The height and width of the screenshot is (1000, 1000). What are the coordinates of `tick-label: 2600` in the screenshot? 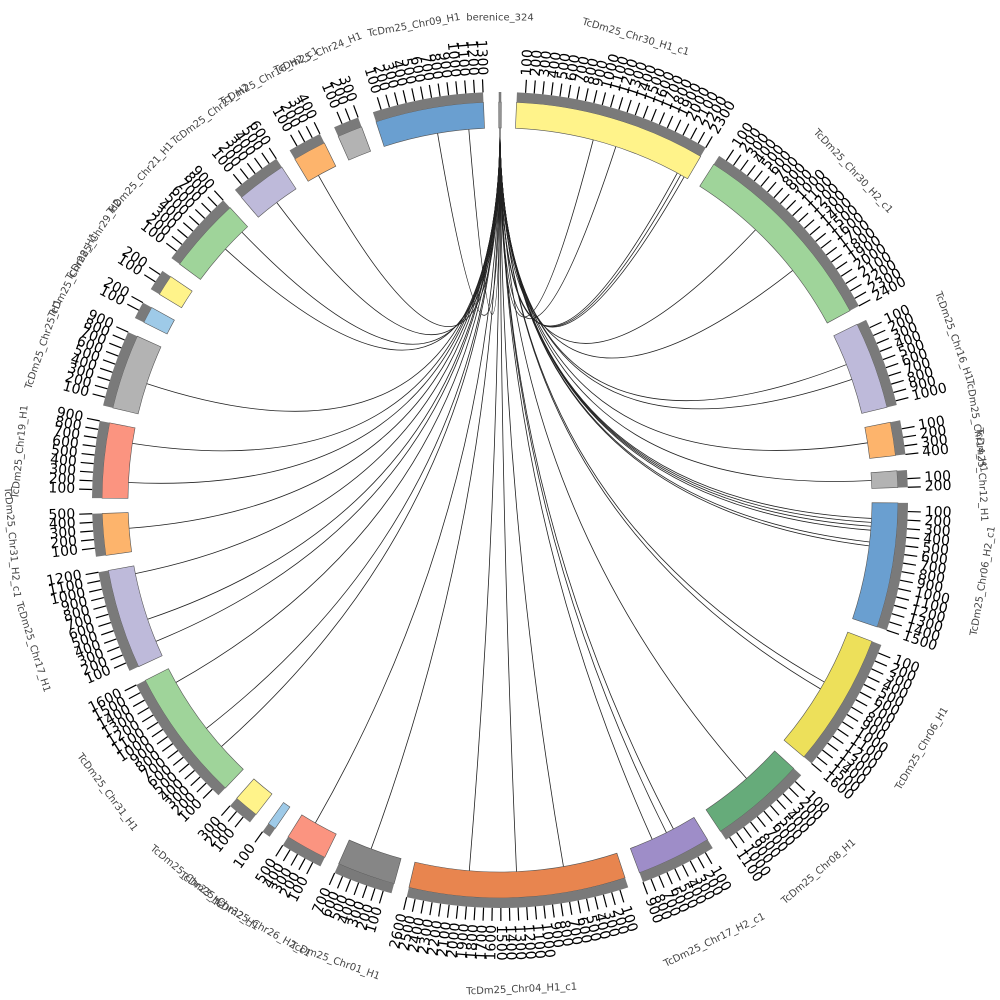 It's located at (399, 931).